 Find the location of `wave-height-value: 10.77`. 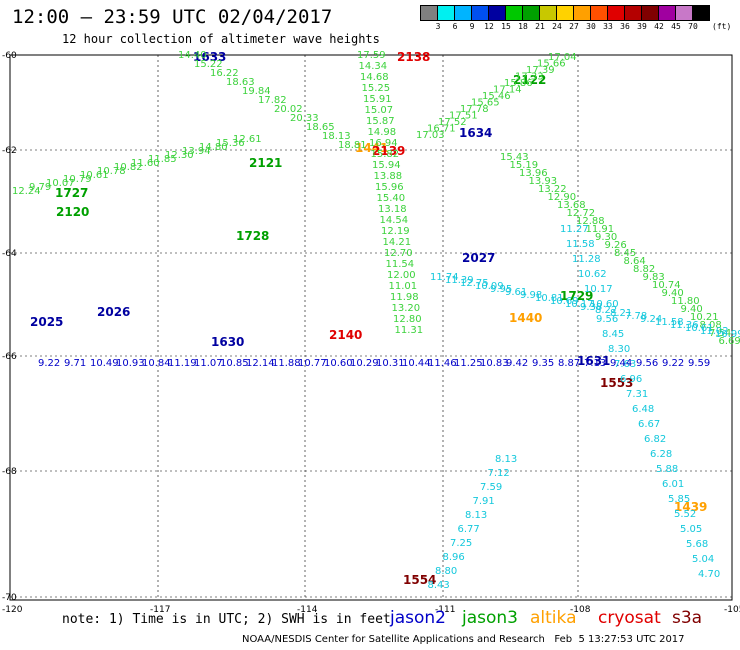

wave-height-value: 10.77 is located at coordinates (312, 363).